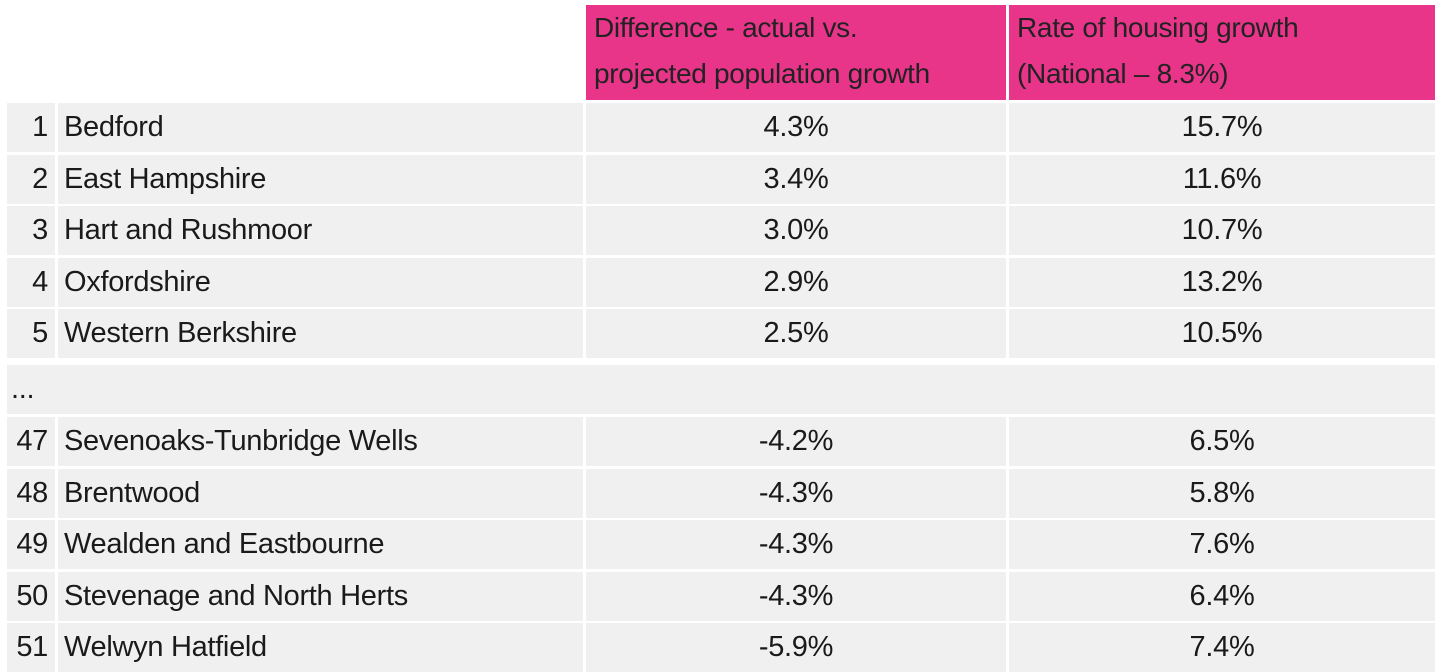  I want to click on difference-cell: -5.9%, so click(796, 647).